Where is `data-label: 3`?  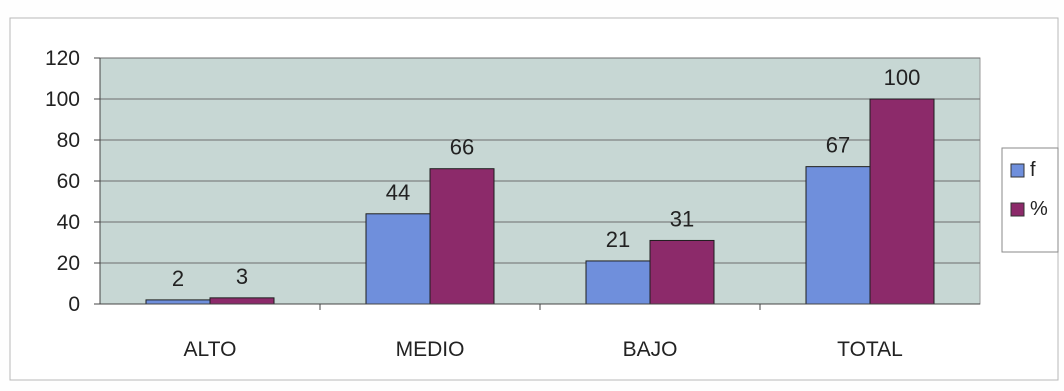
data-label: 3 is located at coordinates (242, 276).